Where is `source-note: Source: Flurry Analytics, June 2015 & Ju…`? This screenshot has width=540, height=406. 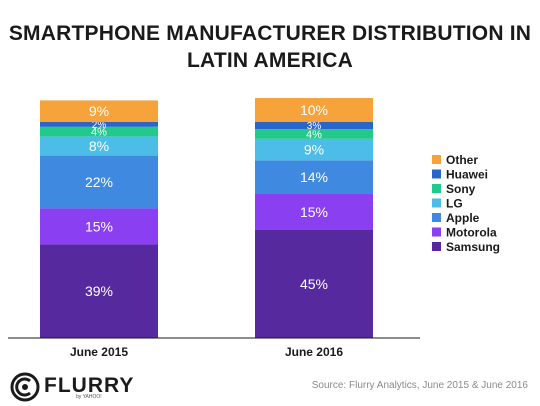 source-note: Source: Flurry Analytics, June 2015 & Ju… is located at coordinates (419, 385).